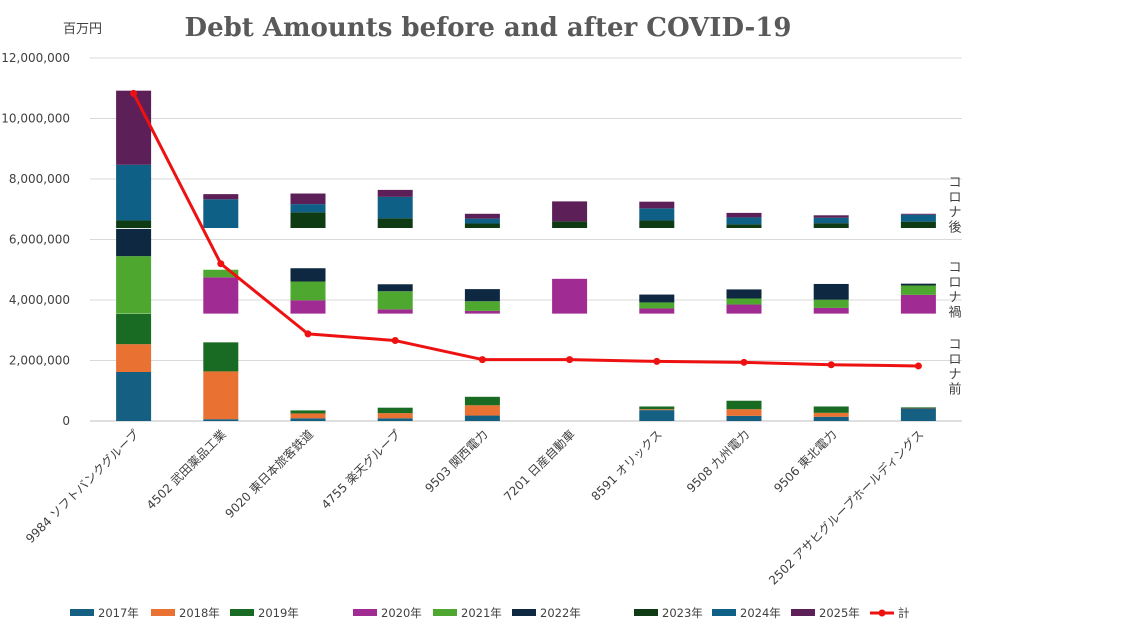 This screenshot has width=1138, height=640. What do you see at coordinates (269, 474) in the screenshot?
I see `category-label: 9020 東日本旅客鉄道` at bounding box center [269, 474].